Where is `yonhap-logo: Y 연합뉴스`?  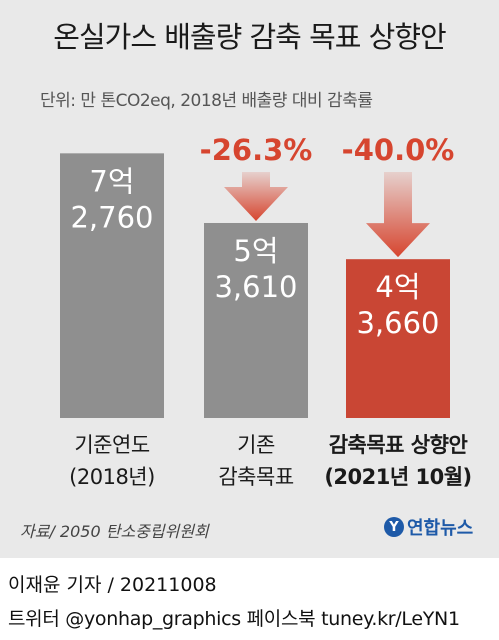
yonhap-logo: Y 연합뉴스 is located at coordinates (428, 527).